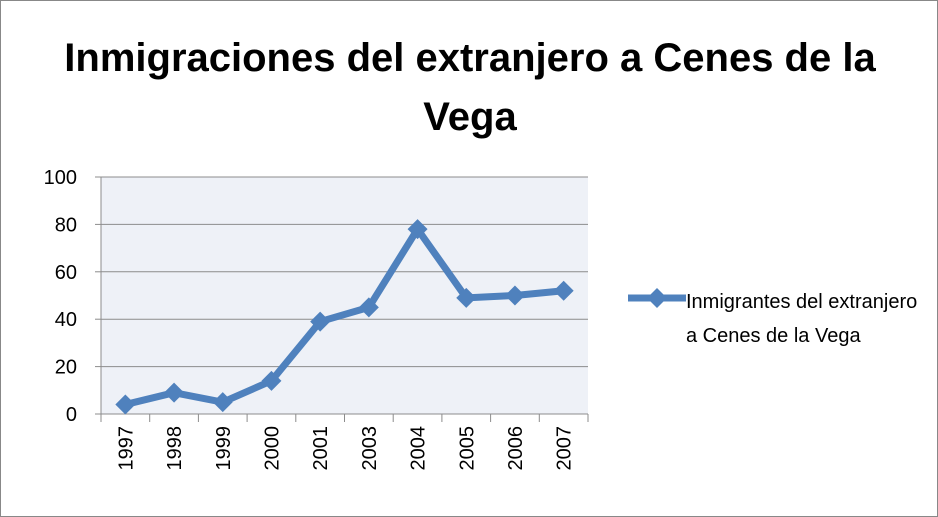  What do you see at coordinates (66, 320) in the screenshot?
I see `y-tick-label: 40` at bounding box center [66, 320].